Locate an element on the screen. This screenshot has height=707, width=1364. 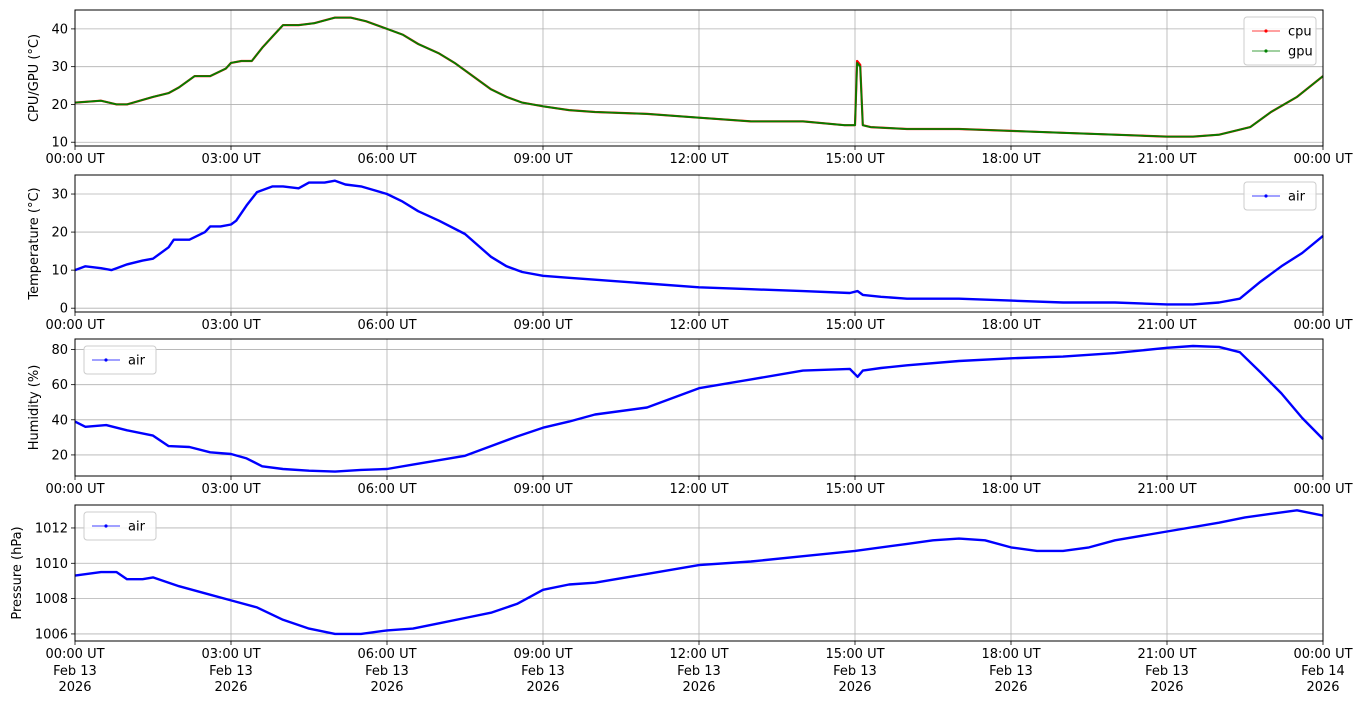
y-tick-label: 60 is located at coordinates (59, 385).